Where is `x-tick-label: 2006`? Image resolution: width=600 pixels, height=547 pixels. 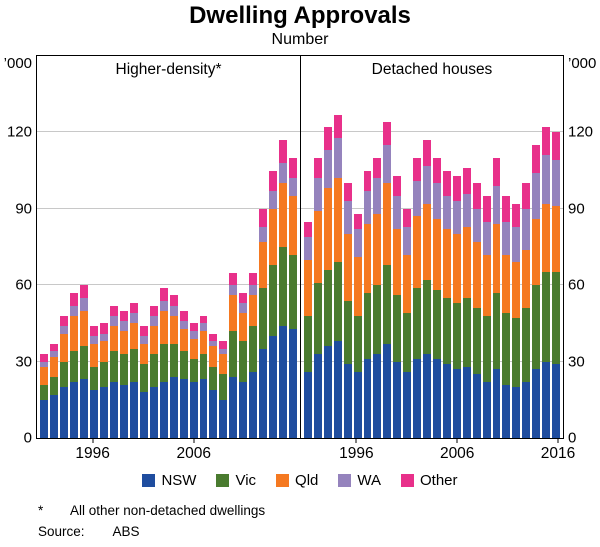
x-tick-label: 2006 is located at coordinates (194, 453).